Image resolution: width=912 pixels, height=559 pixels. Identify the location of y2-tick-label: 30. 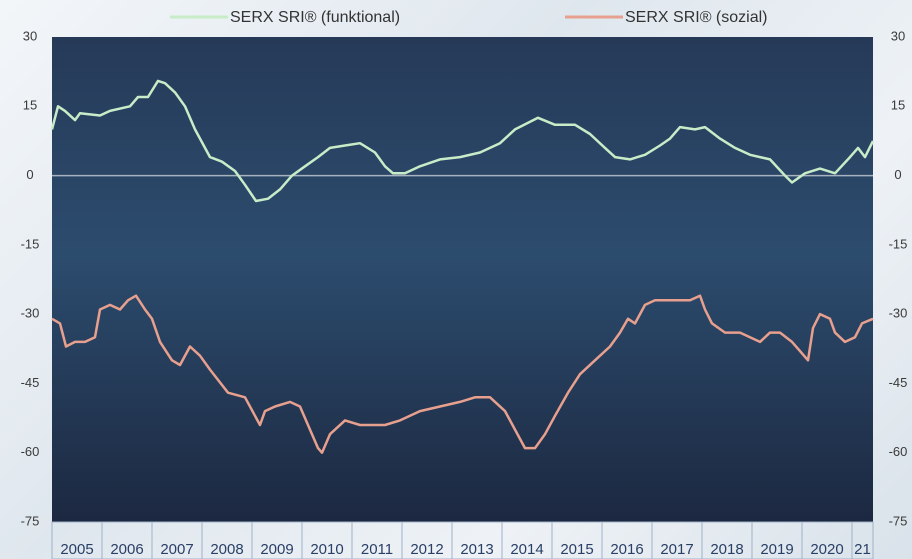
(898, 35).